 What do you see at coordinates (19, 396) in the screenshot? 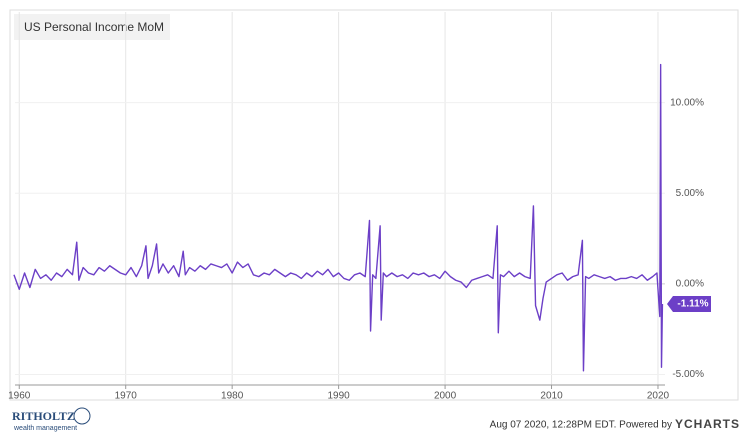
I see `x-tick-label: 1960` at bounding box center [19, 396].